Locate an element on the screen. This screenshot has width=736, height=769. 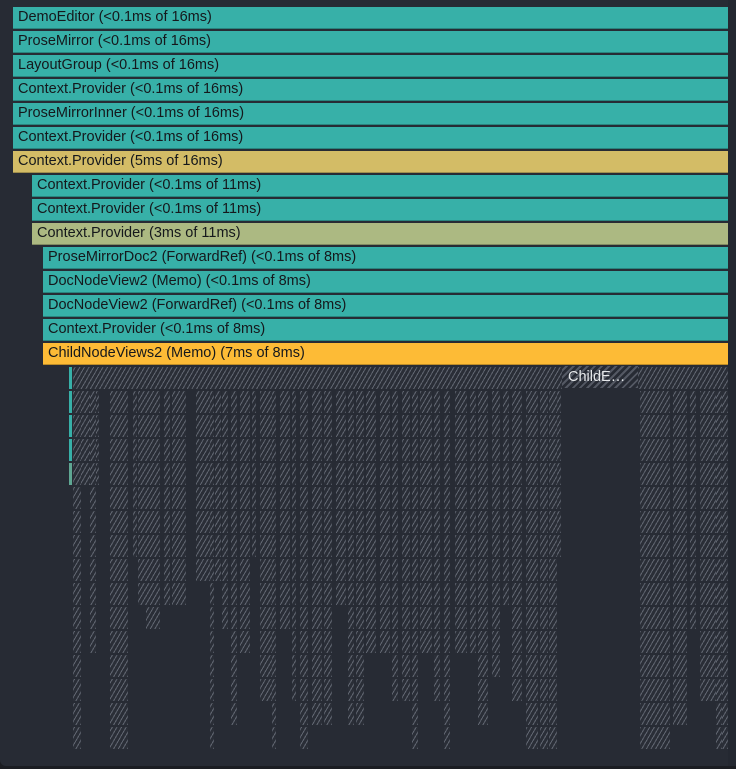
flame-bar-demo-editor: DemoEditor (<0.1ms of 16ms) is located at coordinates (370, 18).